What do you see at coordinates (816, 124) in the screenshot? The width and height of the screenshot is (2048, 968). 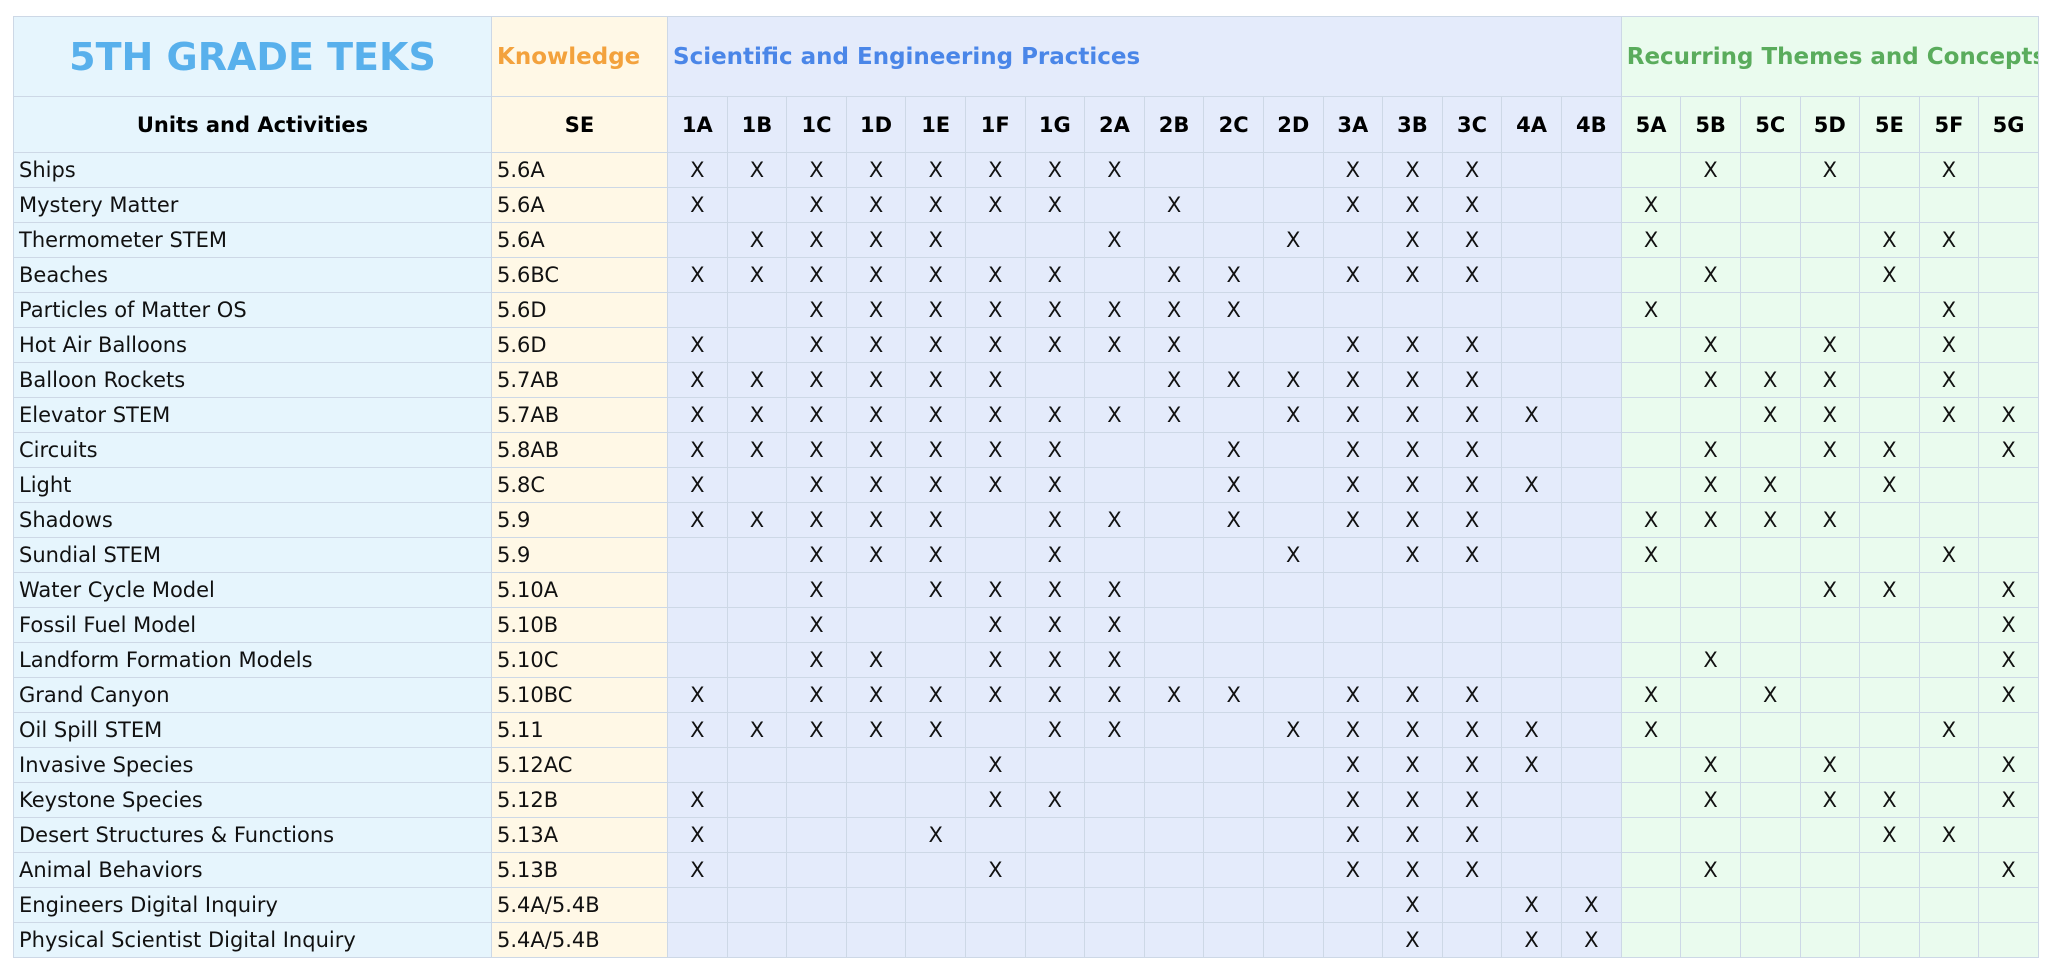 I see `column-header: 1C` at bounding box center [816, 124].